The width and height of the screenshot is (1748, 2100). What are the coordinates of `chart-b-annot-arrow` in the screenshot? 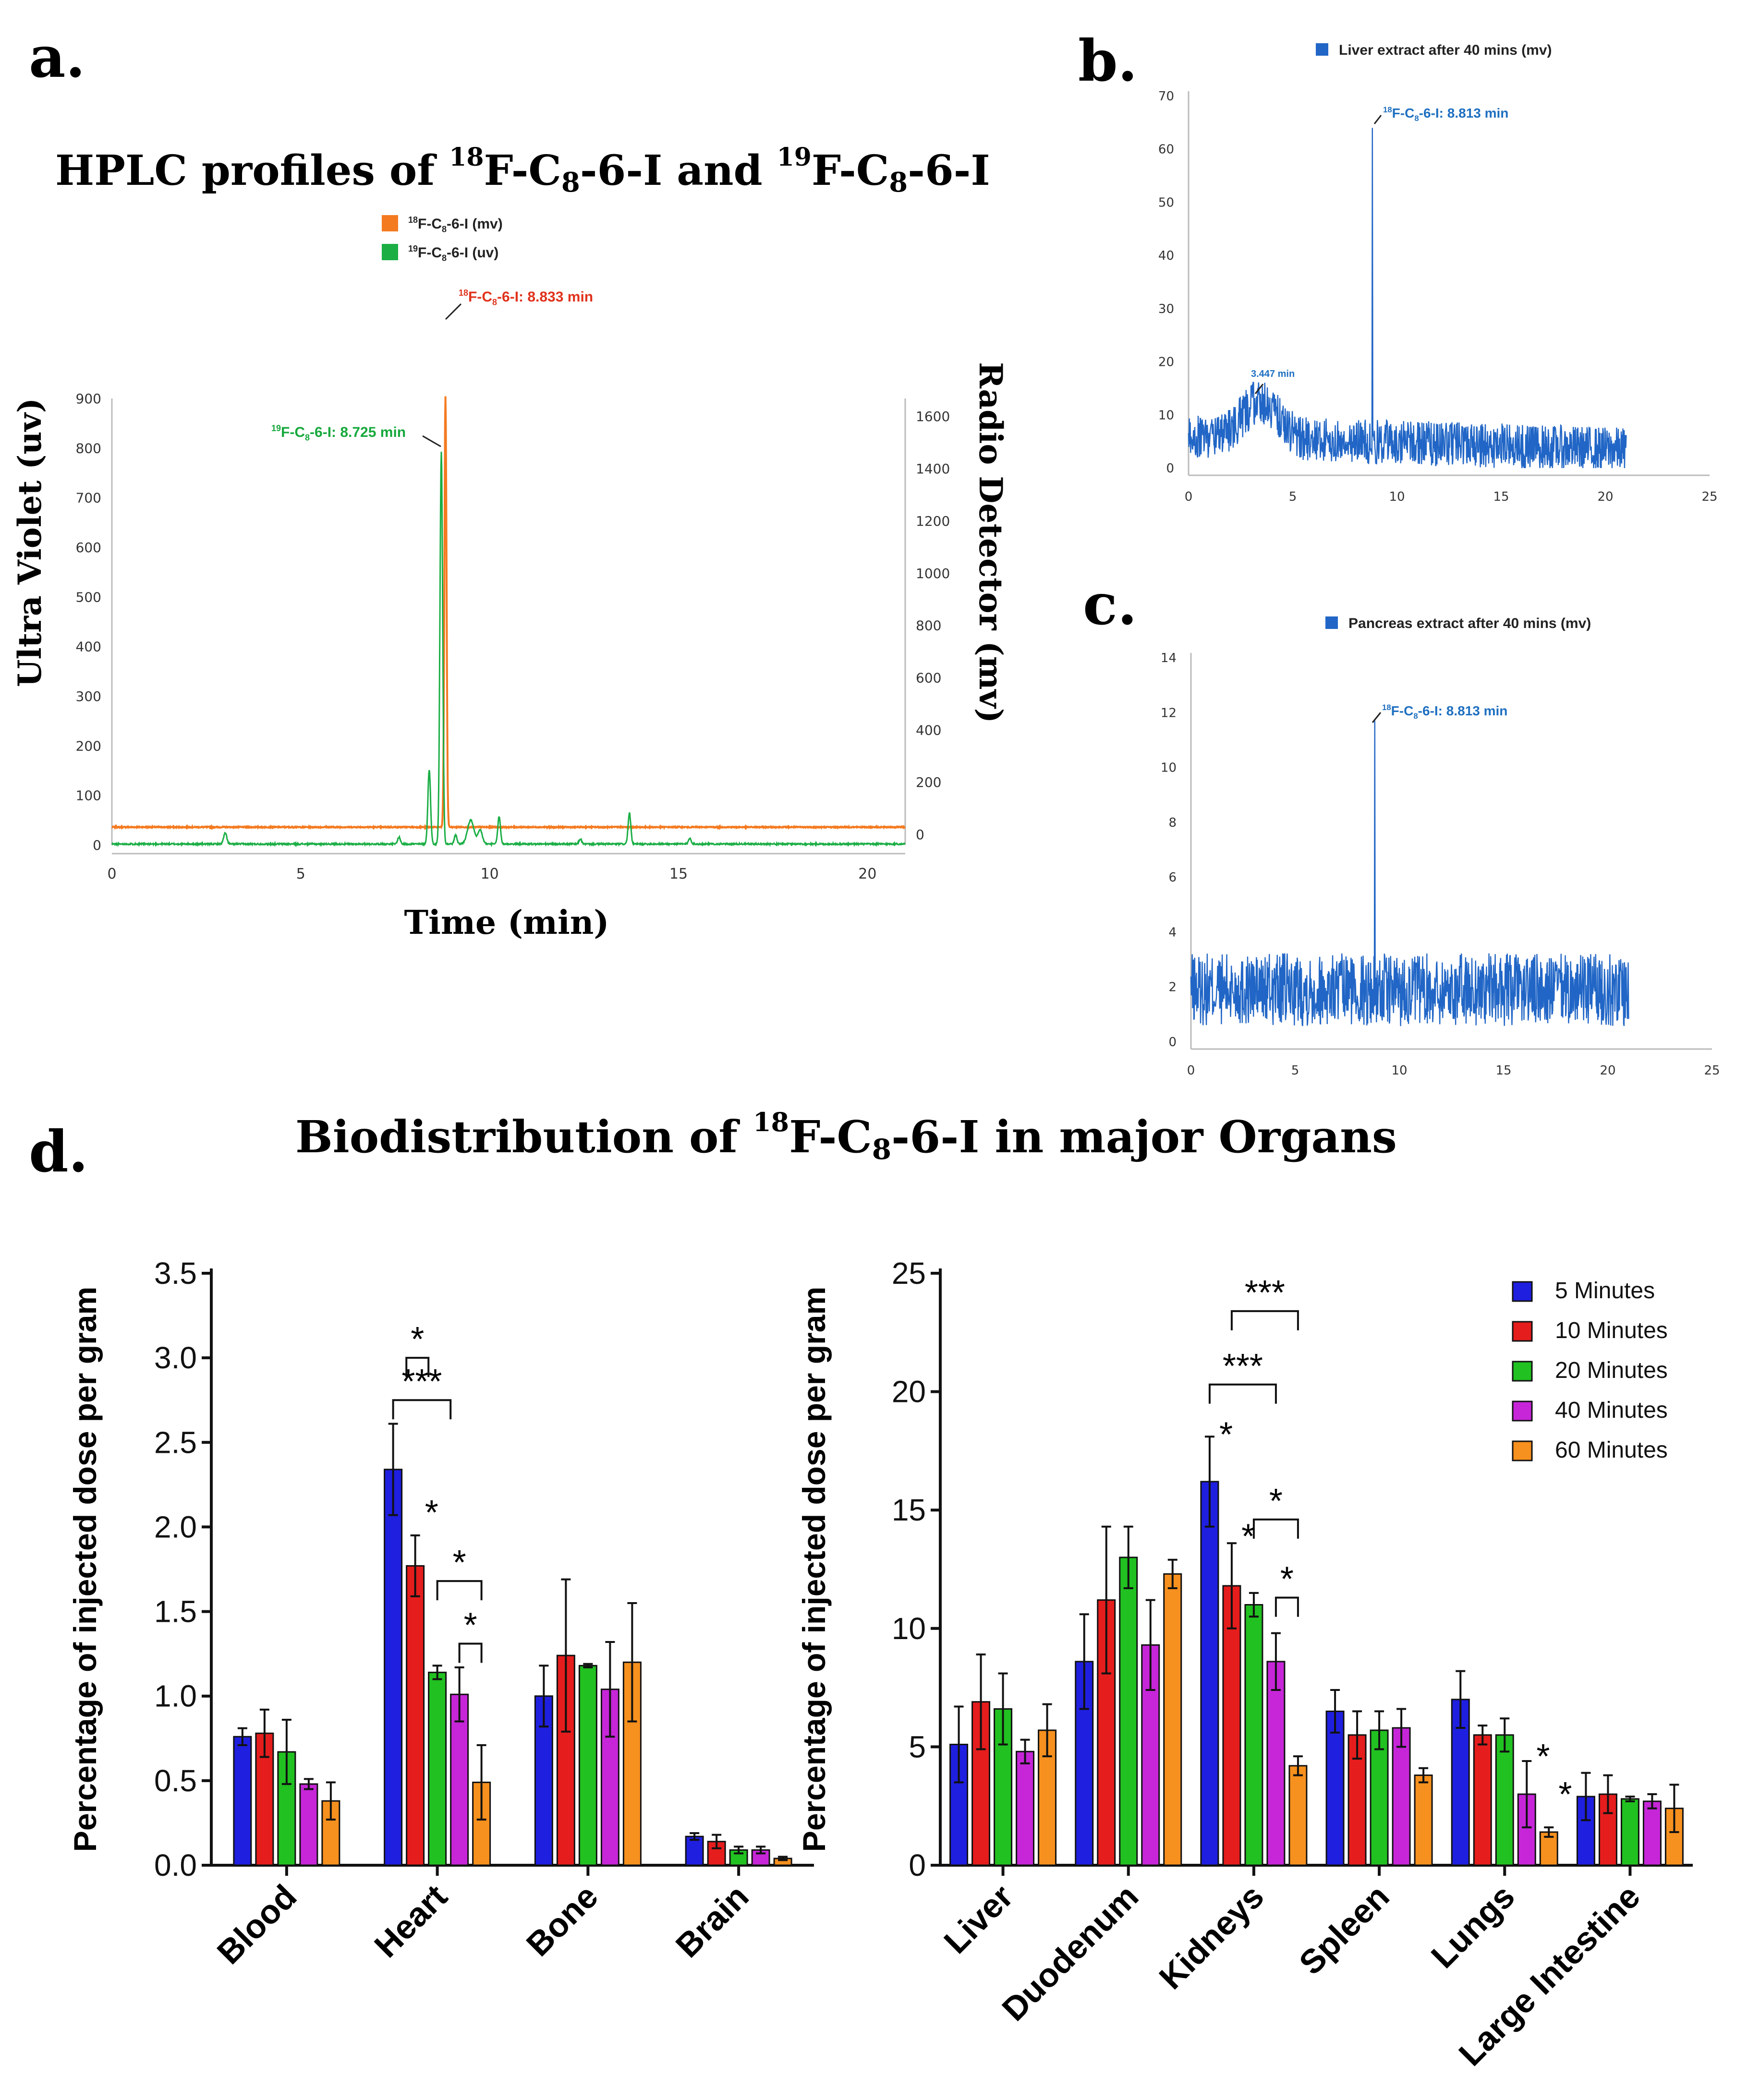 It's located at (1378, 119).